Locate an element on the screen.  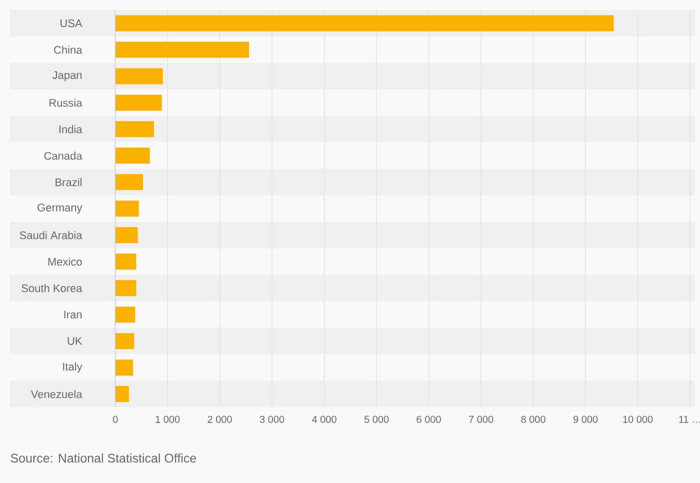
y-tick-label: Russia is located at coordinates (66, 102).